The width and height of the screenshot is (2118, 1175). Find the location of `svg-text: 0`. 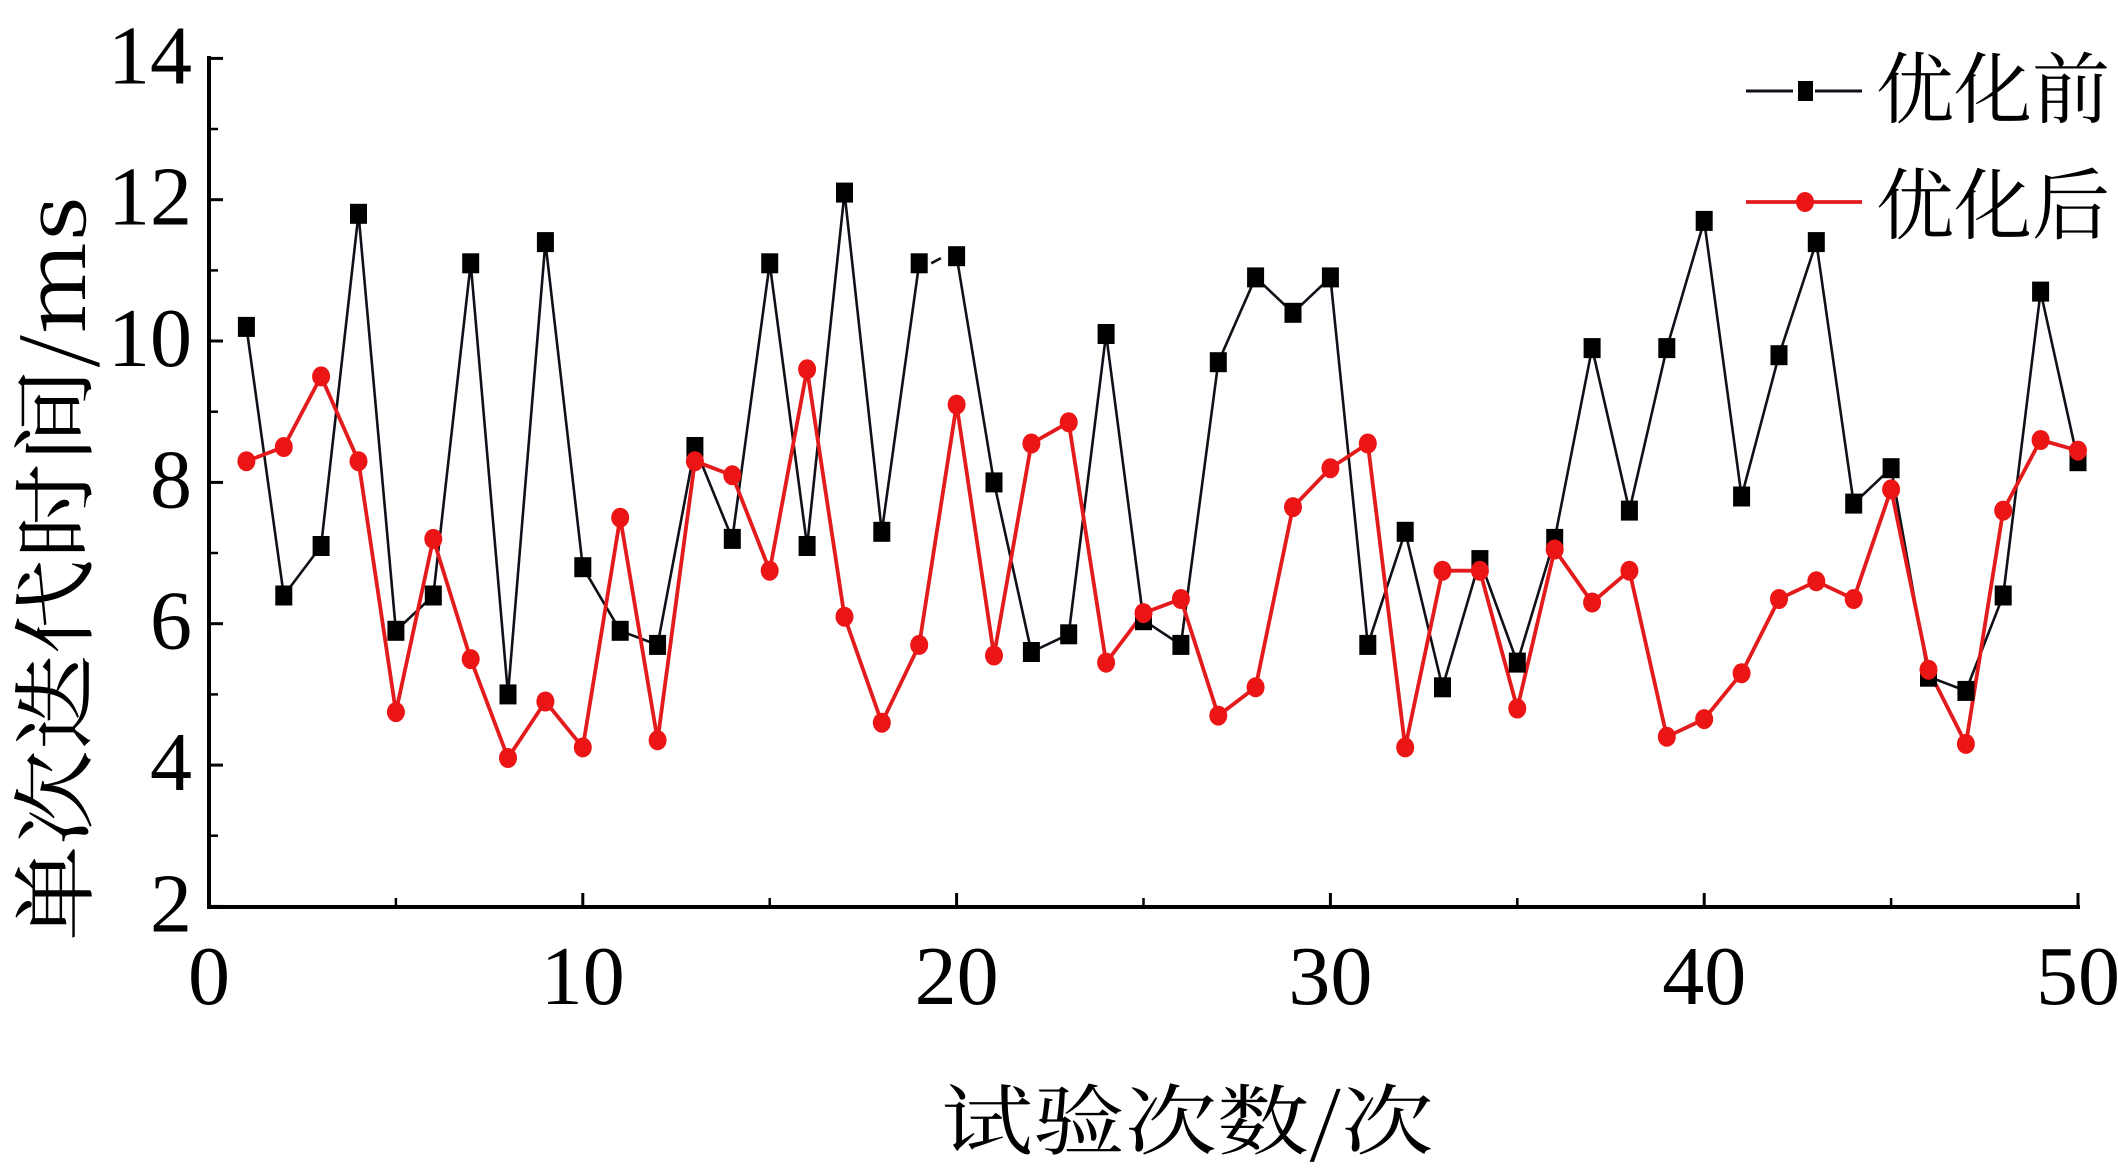

svg-text: 0 is located at coordinates (209, 976).